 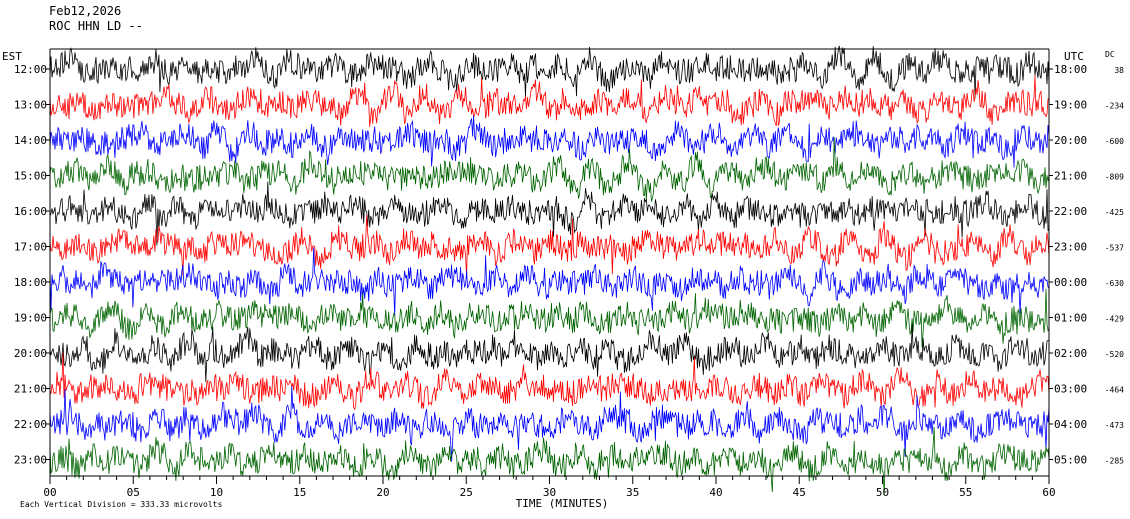 What do you see at coordinates (85, 11) in the screenshot?
I see `station-date: Feb12,2026` at bounding box center [85, 11].